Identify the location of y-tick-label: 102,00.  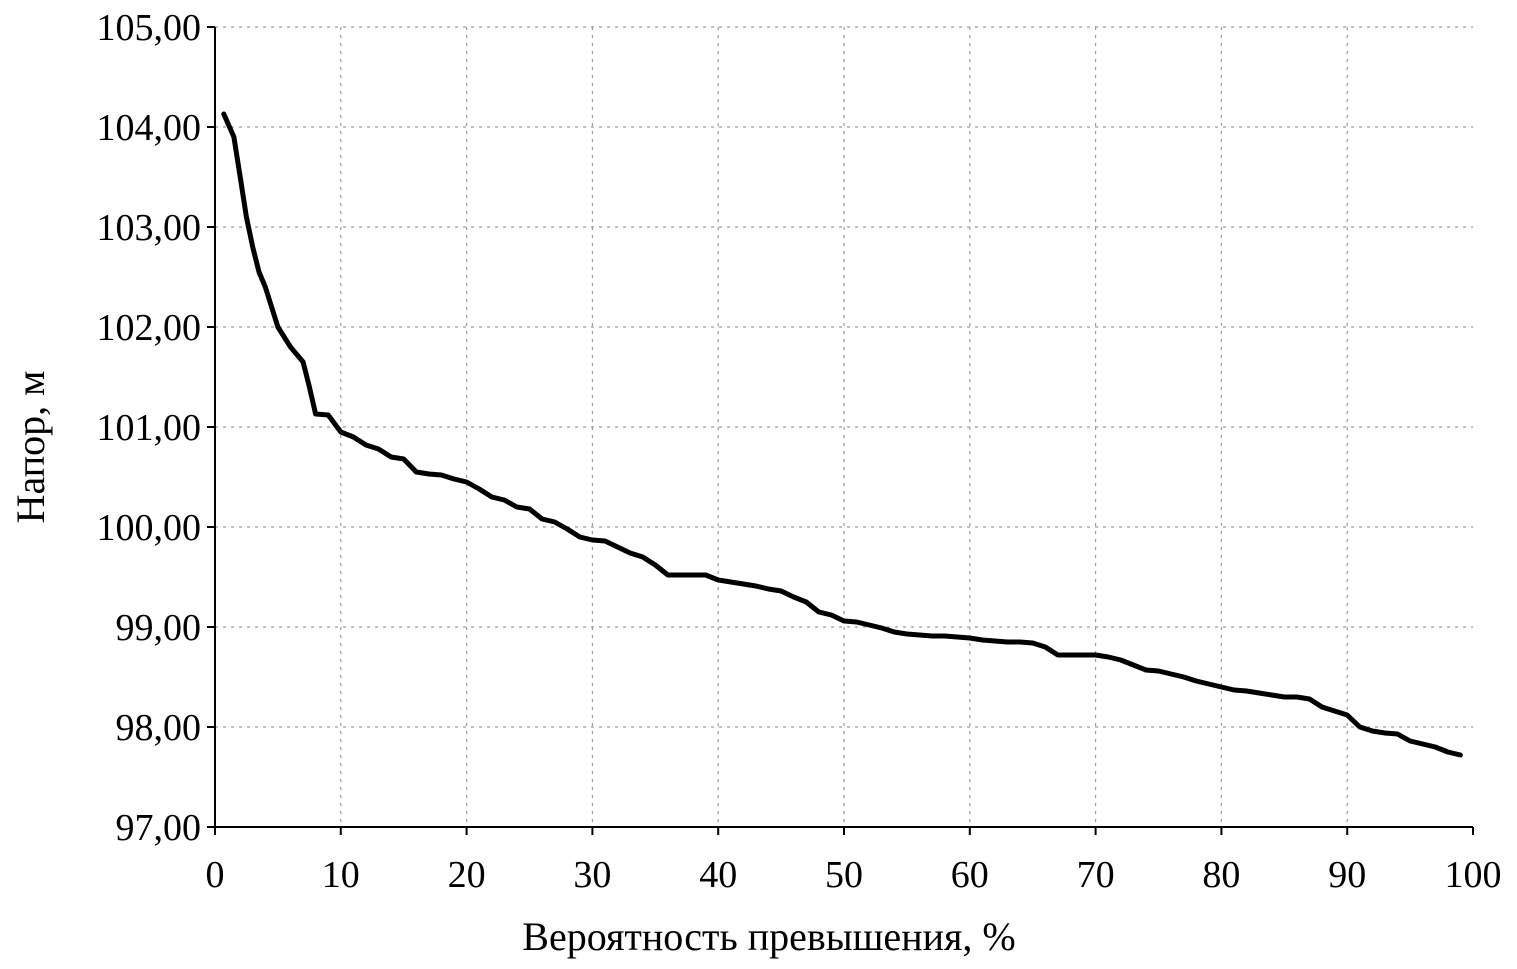
(149, 328).